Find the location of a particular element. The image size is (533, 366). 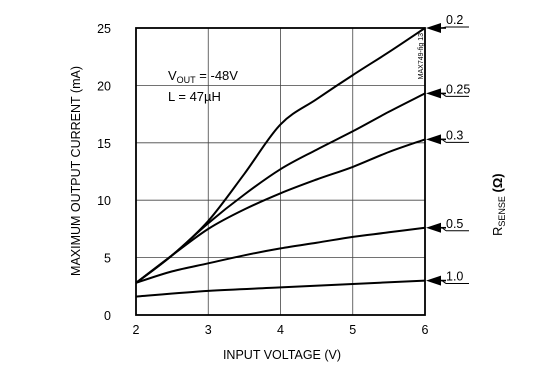

x-tick-label: 4 is located at coordinates (280, 330).